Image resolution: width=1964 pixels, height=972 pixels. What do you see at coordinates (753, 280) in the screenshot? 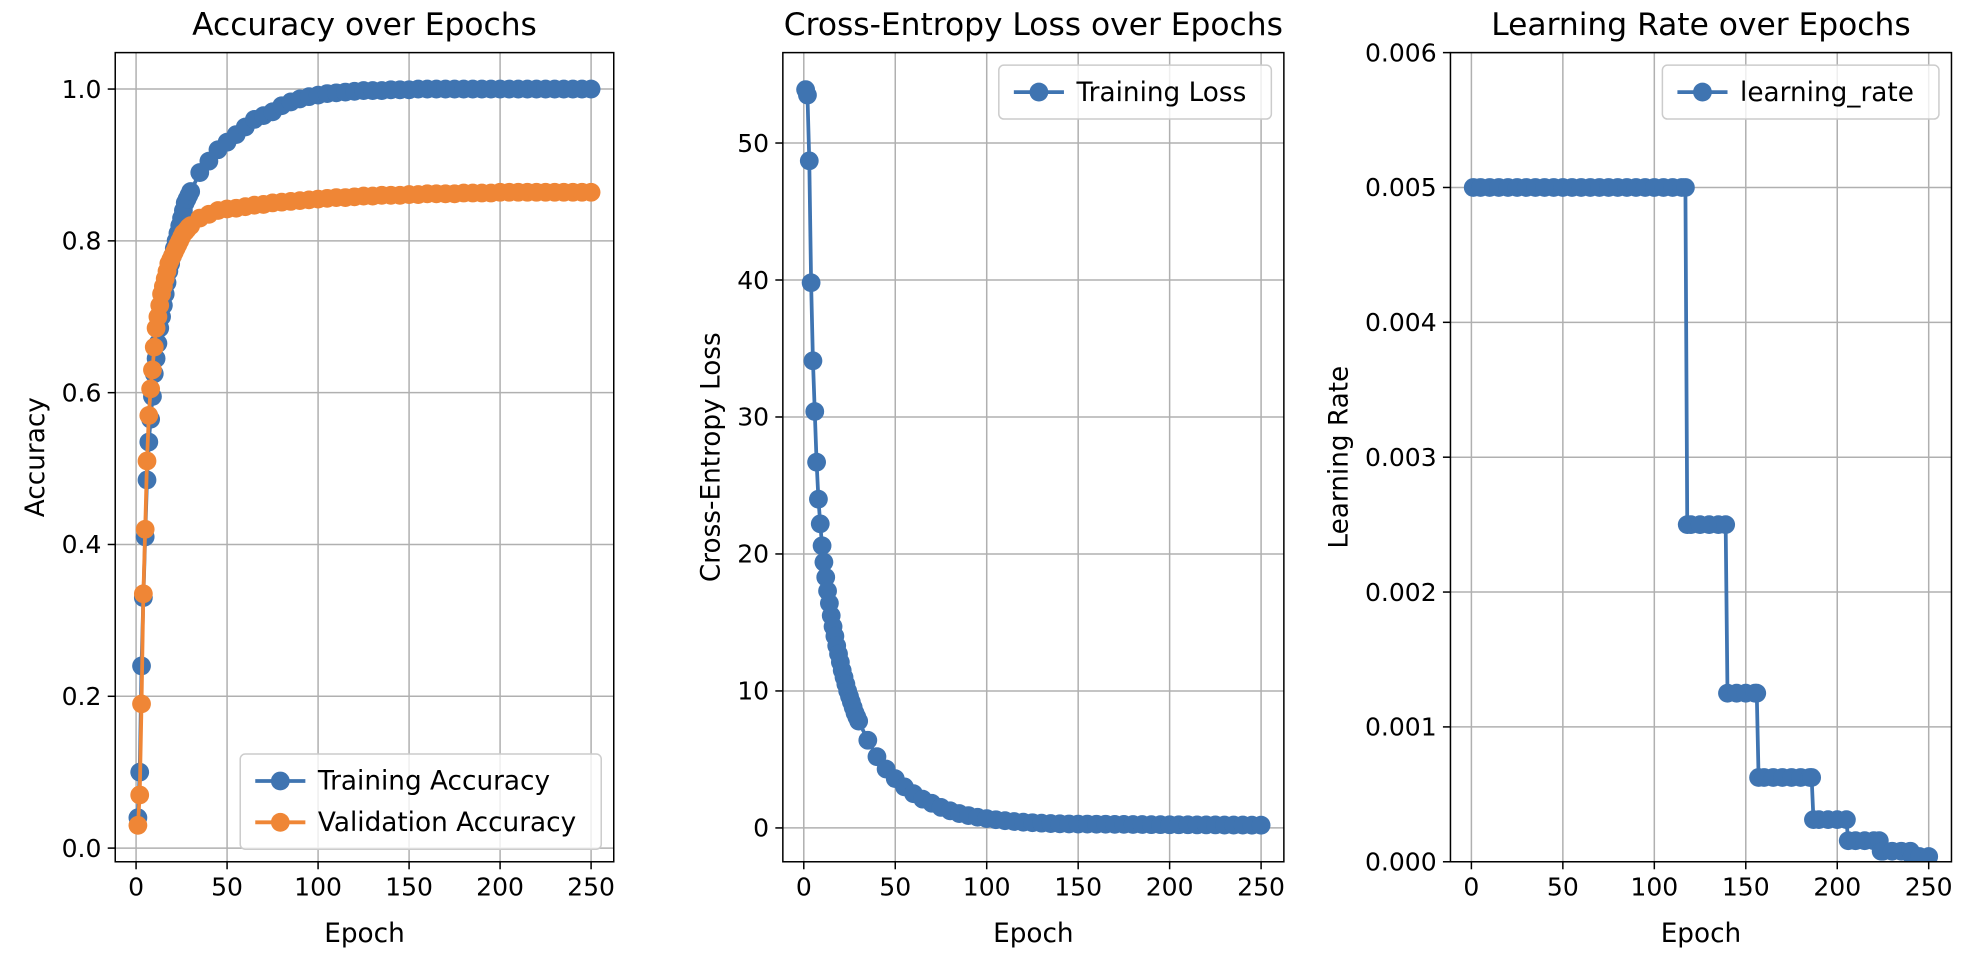
I see `y-tick-label: 40` at bounding box center [753, 280].